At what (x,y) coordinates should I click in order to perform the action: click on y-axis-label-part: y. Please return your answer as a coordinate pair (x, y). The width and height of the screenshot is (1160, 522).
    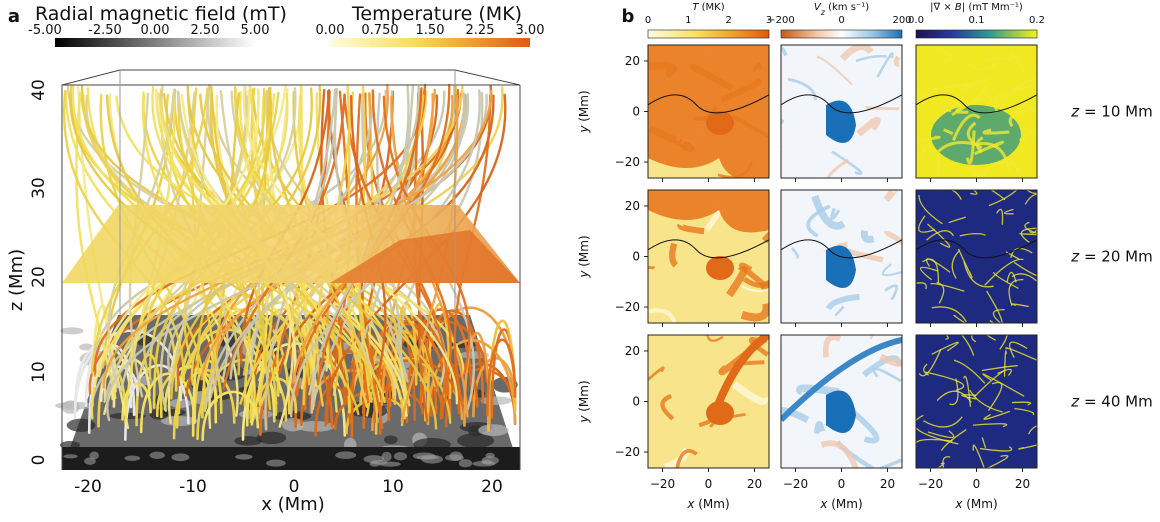
    Looking at the image, I should click on (584, 129).